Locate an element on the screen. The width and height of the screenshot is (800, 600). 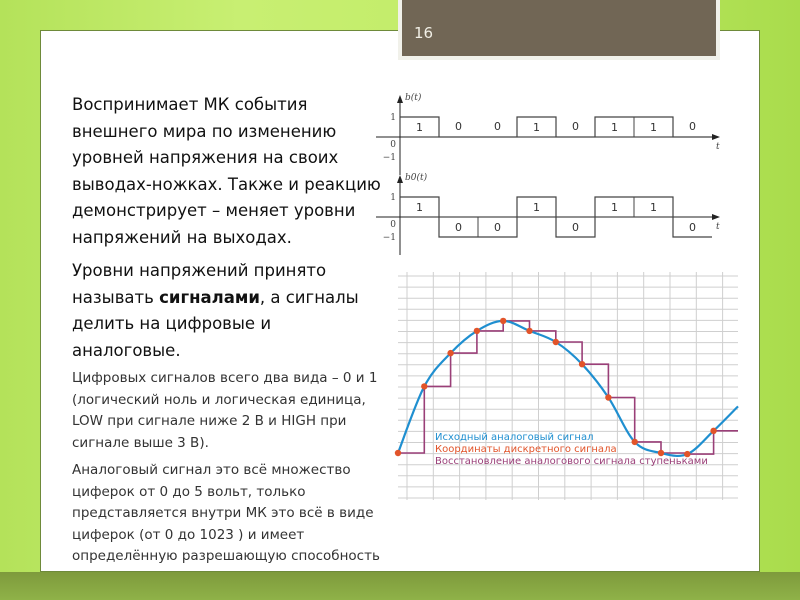
slide-number: 16 is located at coordinates (424, 33).